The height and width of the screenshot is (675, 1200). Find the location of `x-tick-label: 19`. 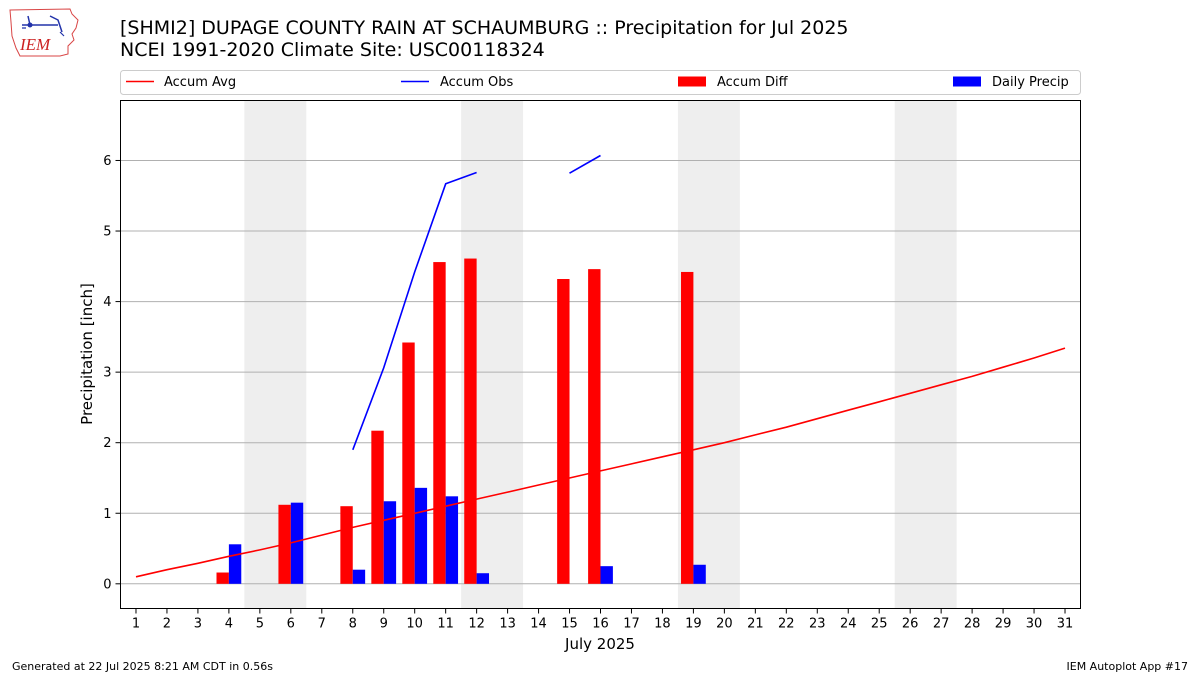

x-tick-label: 19 is located at coordinates (693, 624).